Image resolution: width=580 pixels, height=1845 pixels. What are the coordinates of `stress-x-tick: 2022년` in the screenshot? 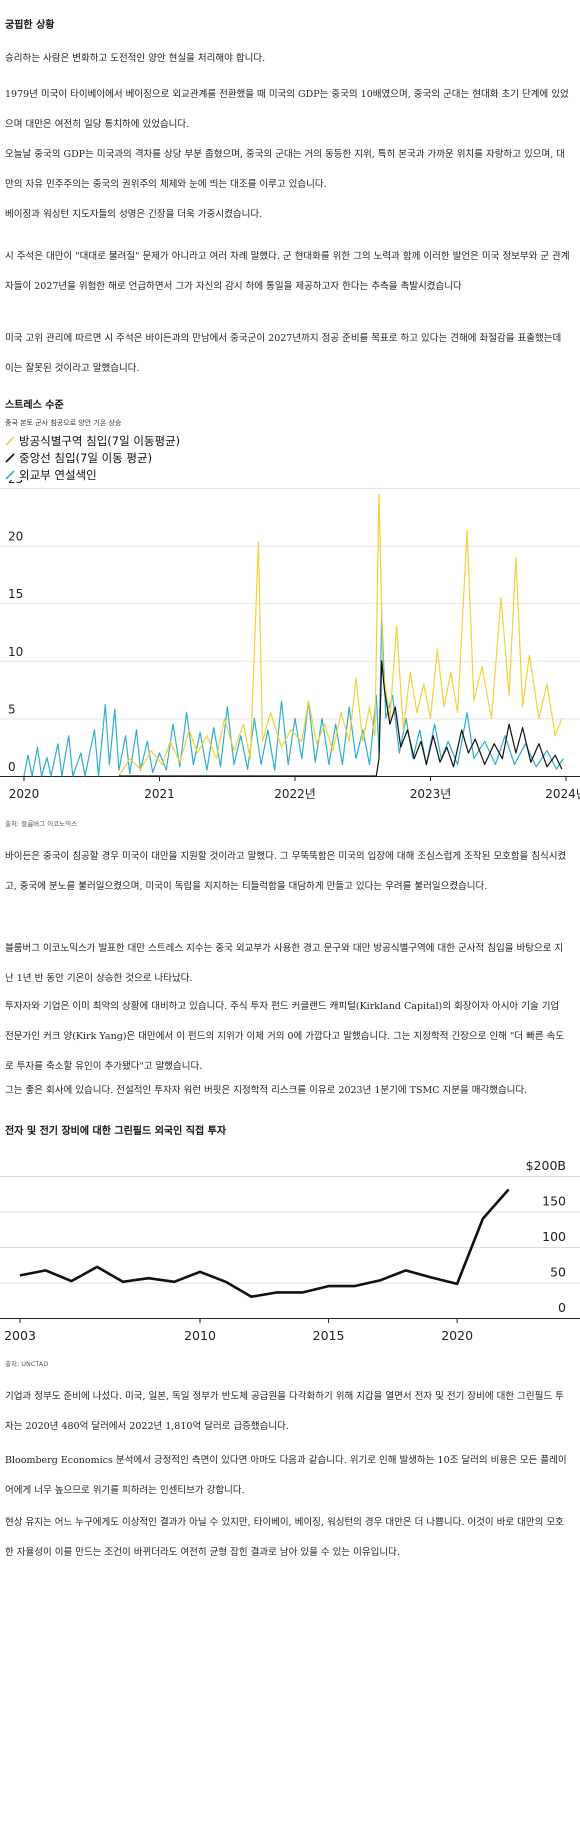 It's located at (295, 794).